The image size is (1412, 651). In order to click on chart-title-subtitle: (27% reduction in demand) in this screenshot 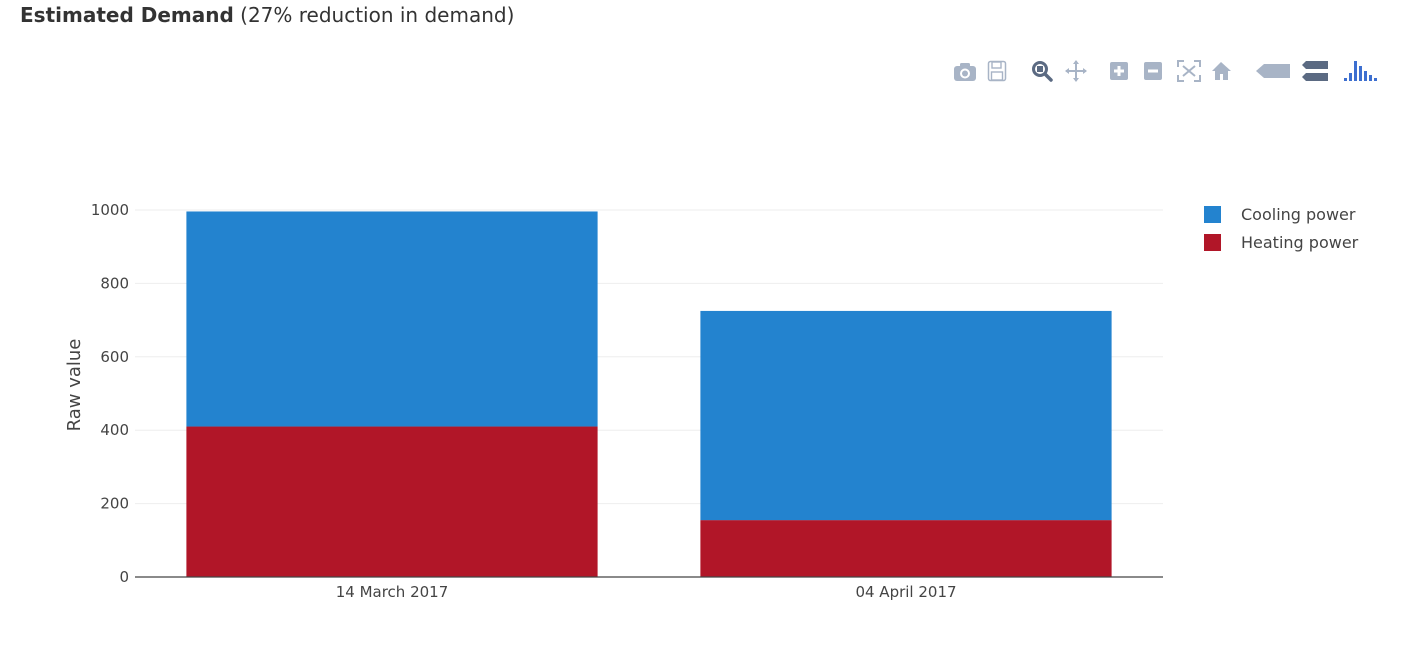, I will do `click(374, 15)`.